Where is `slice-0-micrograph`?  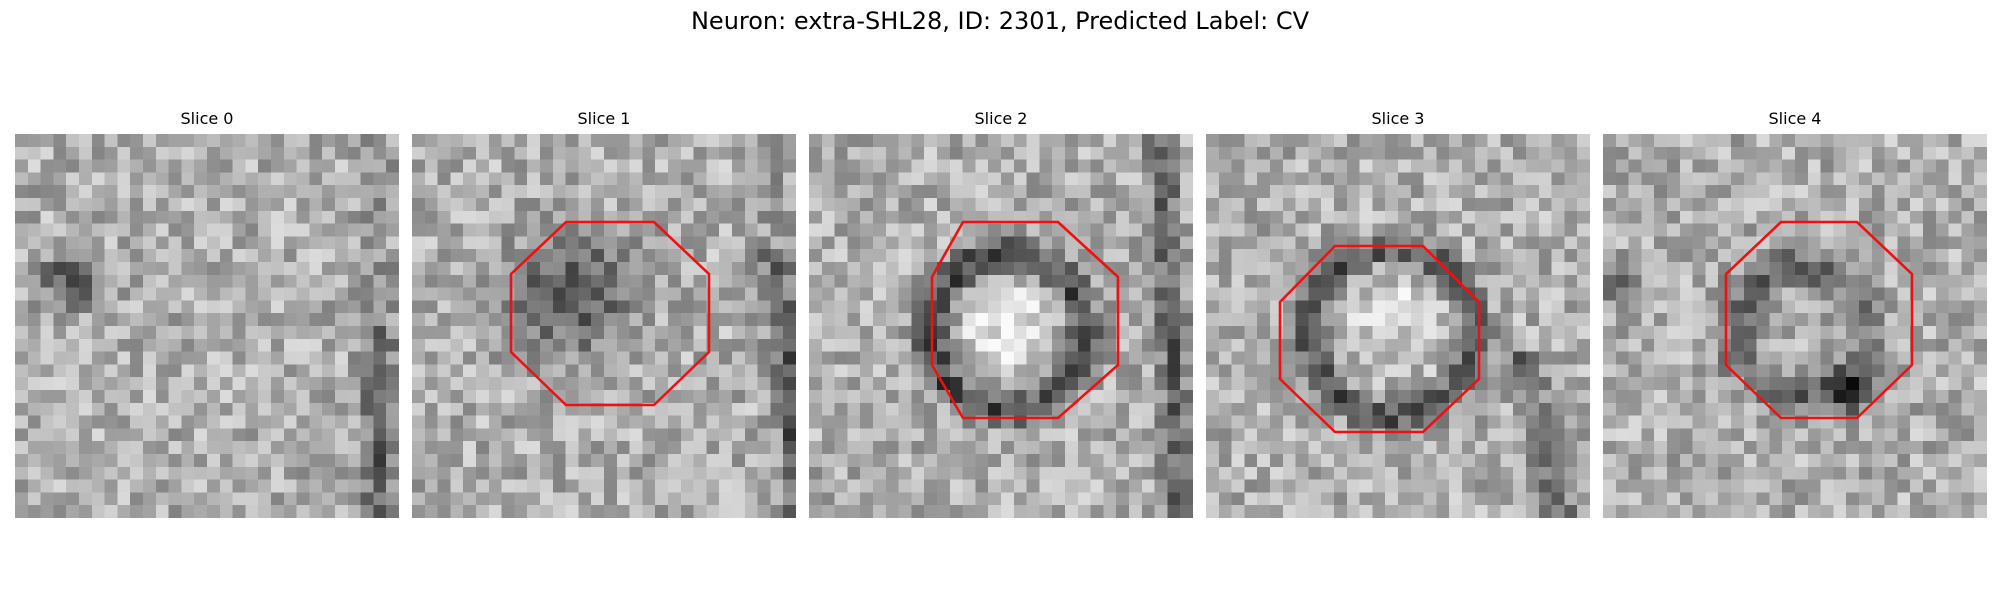
slice-0-micrograph is located at coordinates (207, 326).